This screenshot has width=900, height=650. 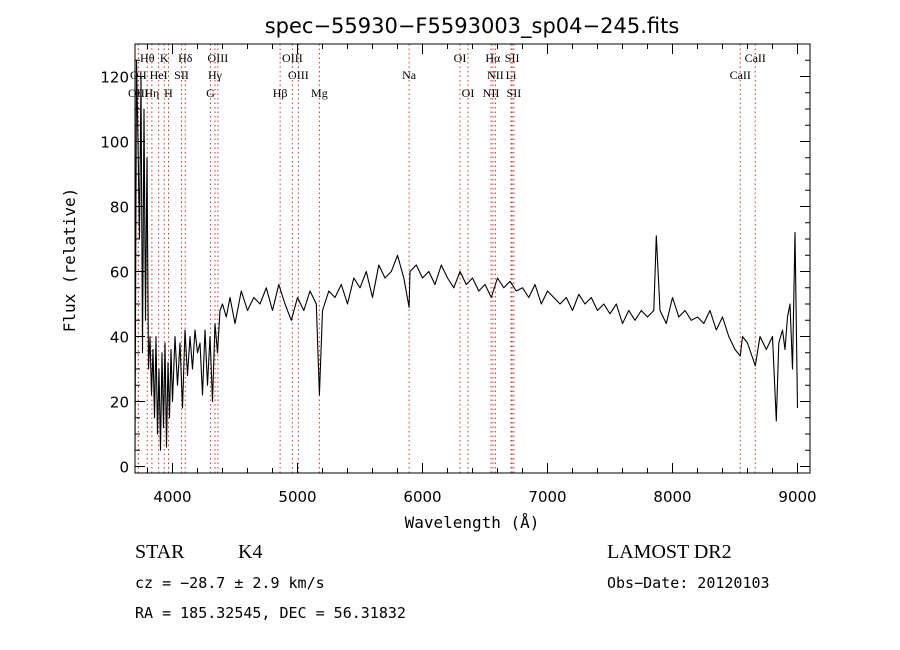 What do you see at coordinates (230, 583) in the screenshot?
I see `redshift-velocity: cz = −28.7 ± 2.9 km/s` at bounding box center [230, 583].